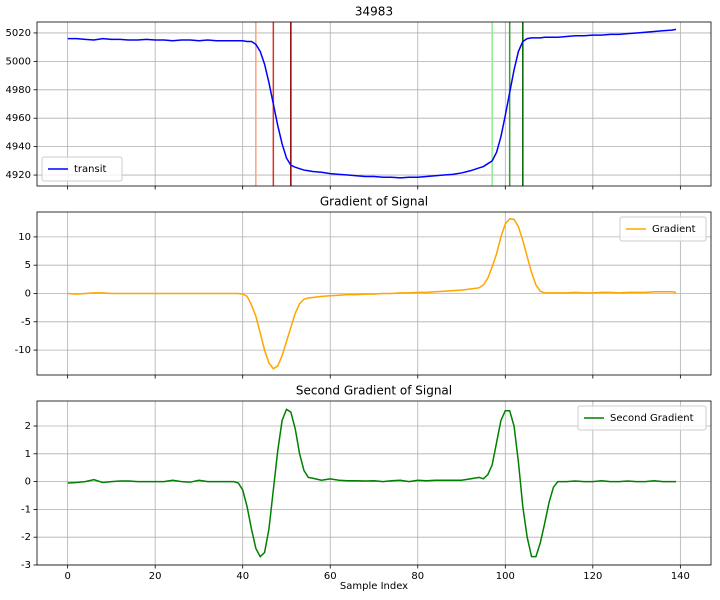 The height and width of the screenshot is (600, 720). I want to click on x-tick-label: 20, so click(155, 576).